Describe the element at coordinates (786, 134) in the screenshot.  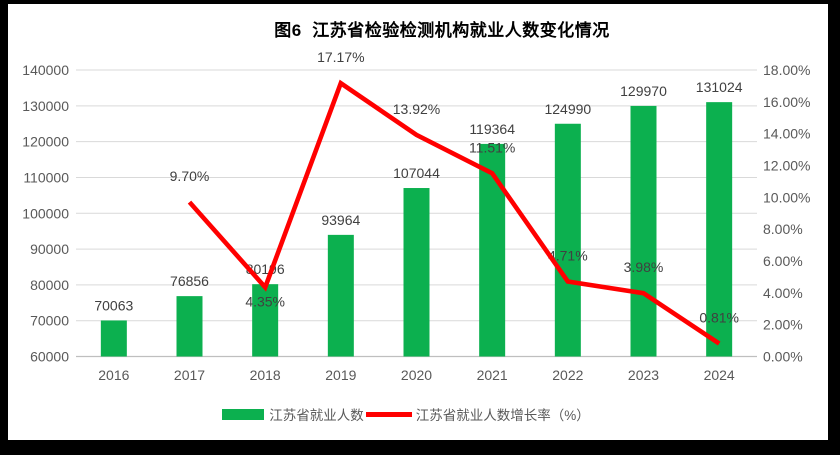
I see `right-axis-tick-label: 14.00%` at that location.